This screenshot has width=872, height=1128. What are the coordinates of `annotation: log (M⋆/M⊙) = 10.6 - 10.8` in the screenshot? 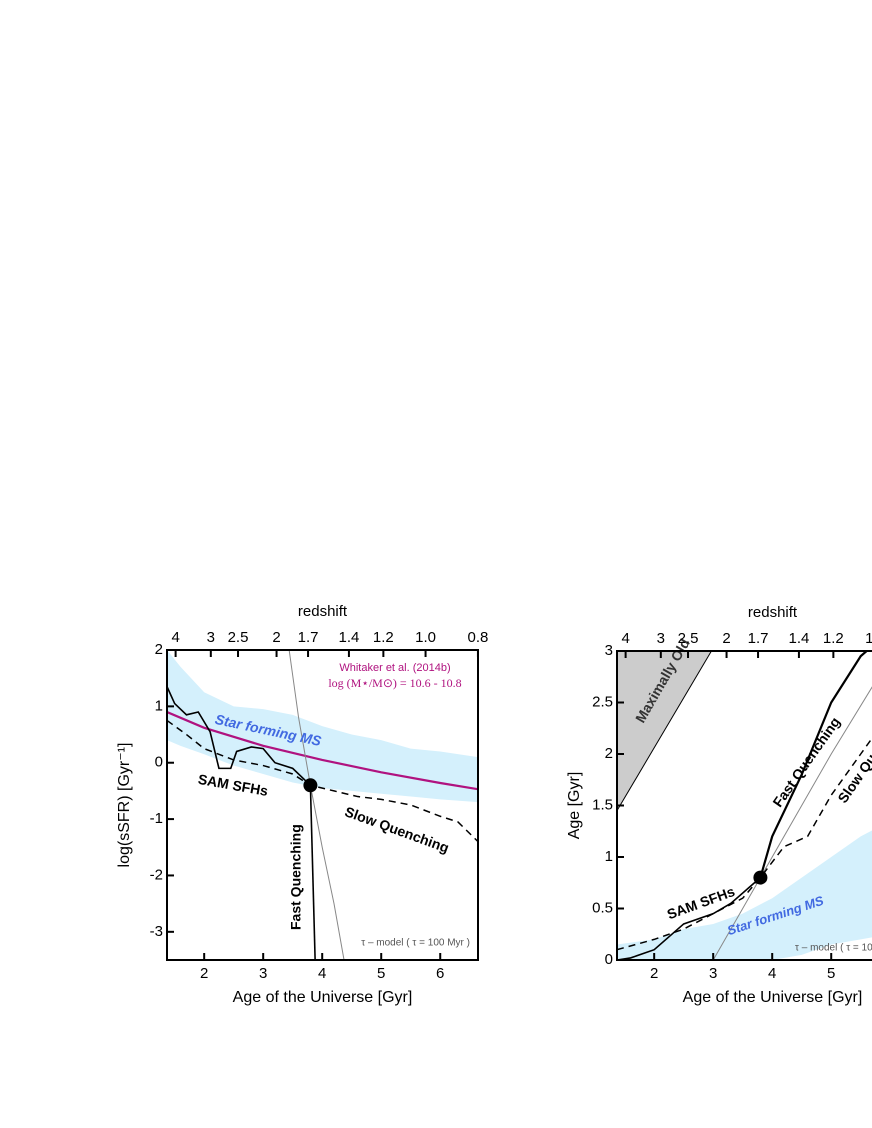 It's located at (394, 683).